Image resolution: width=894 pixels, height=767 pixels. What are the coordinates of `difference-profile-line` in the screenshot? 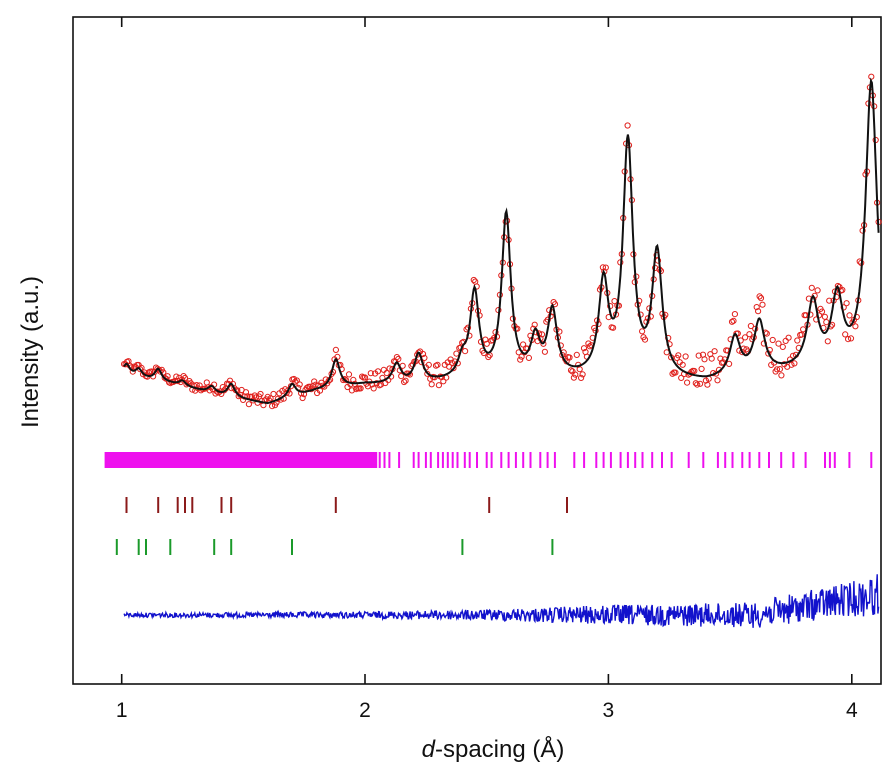 It's located at (501, 601).